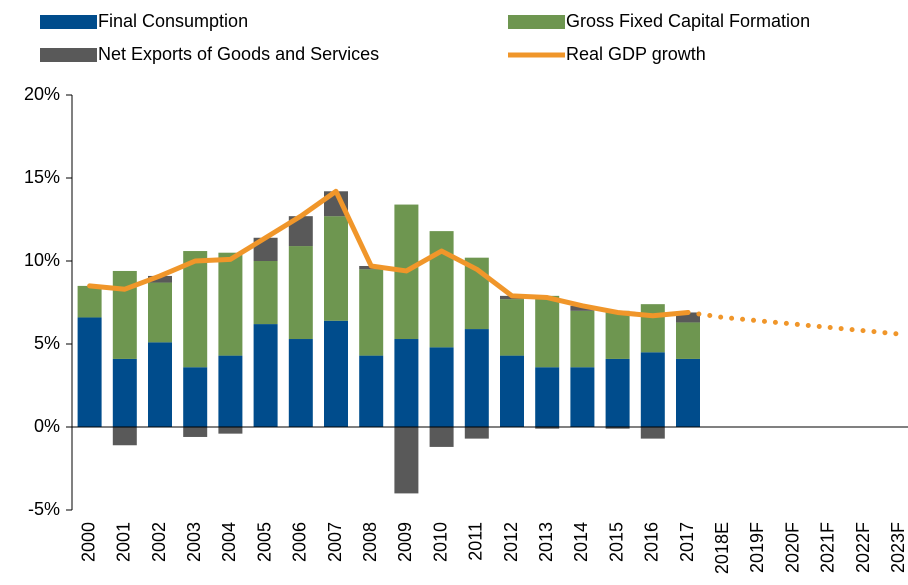 The height and width of the screenshot is (585, 908). What do you see at coordinates (511, 542) in the screenshot?
I see `x-tick-label: 2012` at bounding box center [511, 542].